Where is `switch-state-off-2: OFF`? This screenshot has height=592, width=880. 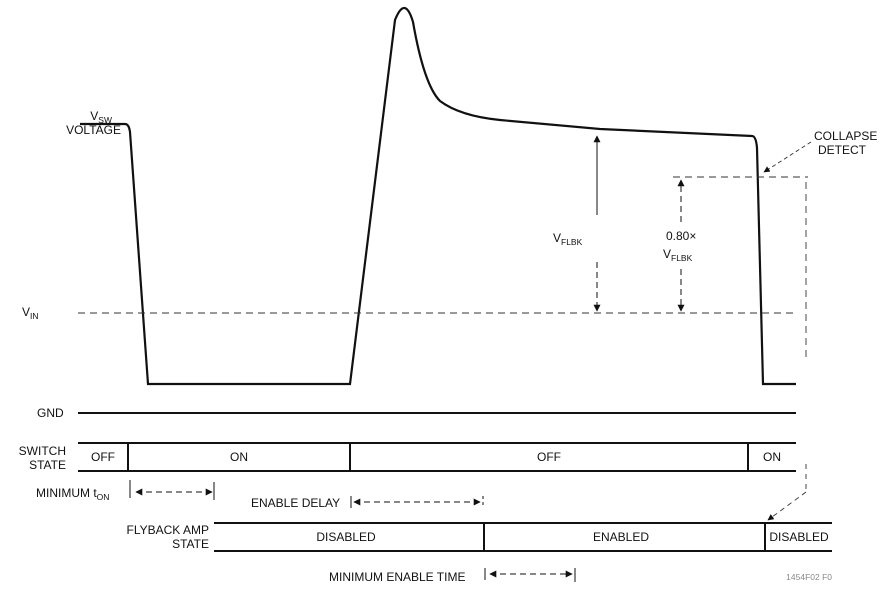 switch-state-off-2: OFF is located at coordinates (549, 457).